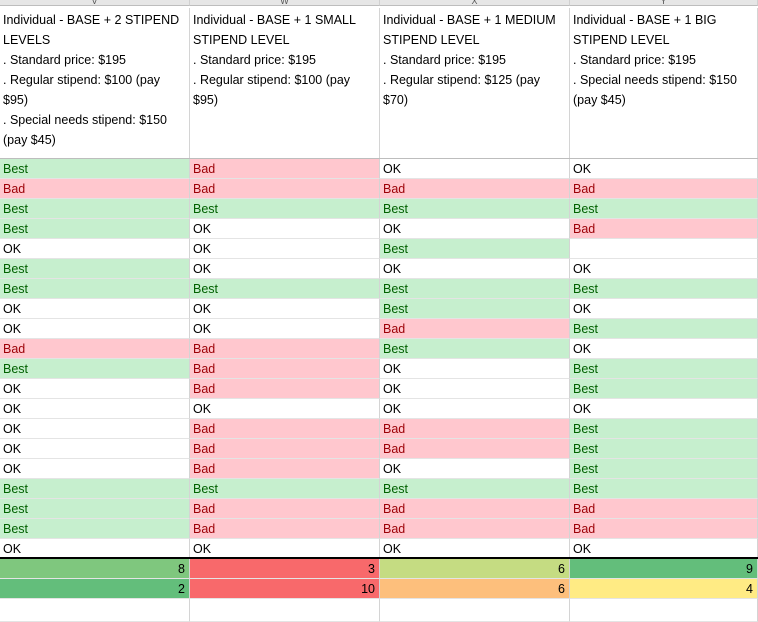 The height and width of the screenshot is (622, 758). I want to click on column-header-v: V, so click(95, 3).